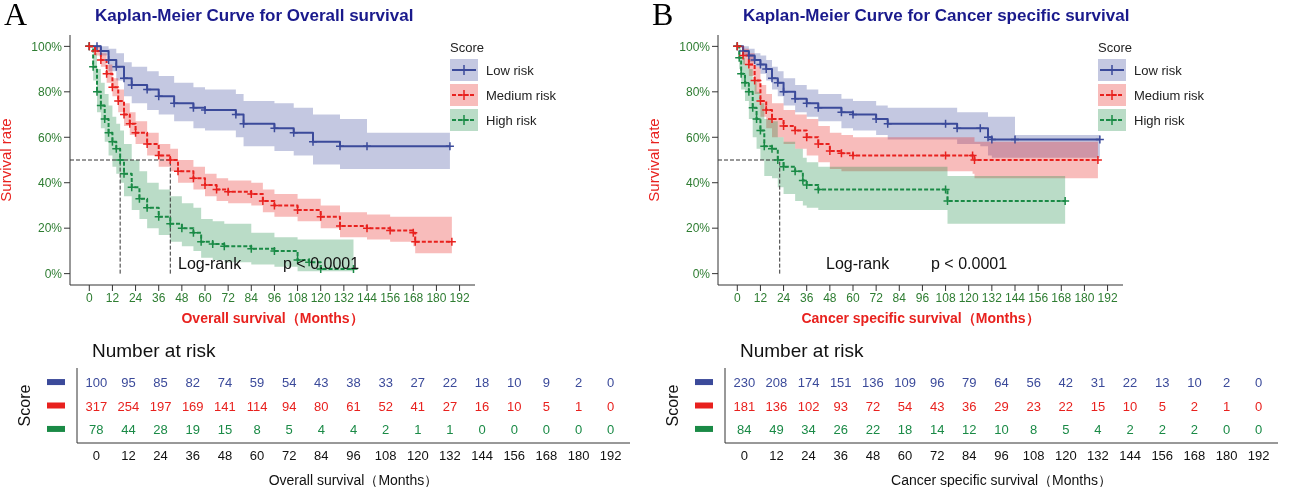 The image size is (1295, 487). What do you see at coordinates (385, 383) in the screenshot?
I see `data-label: 33` at bounding box center [385, 383].